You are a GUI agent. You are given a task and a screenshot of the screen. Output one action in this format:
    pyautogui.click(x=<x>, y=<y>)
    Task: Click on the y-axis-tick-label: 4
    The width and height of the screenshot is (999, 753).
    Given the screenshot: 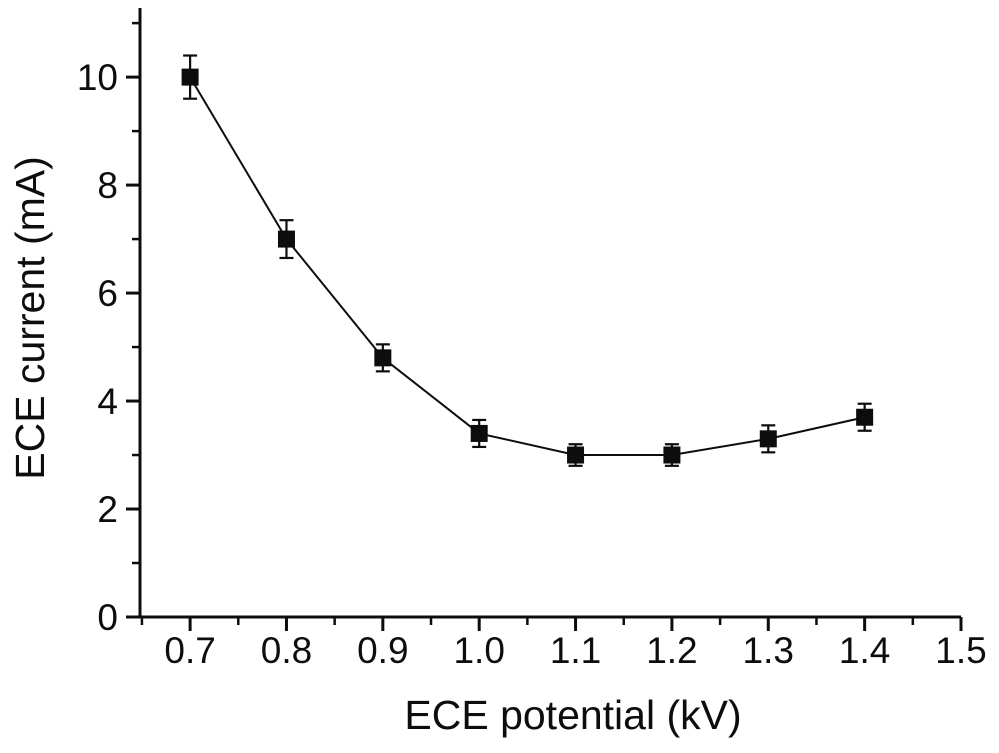 What is the action you would take?
    pyautogui.click(x=107, y=401)
    